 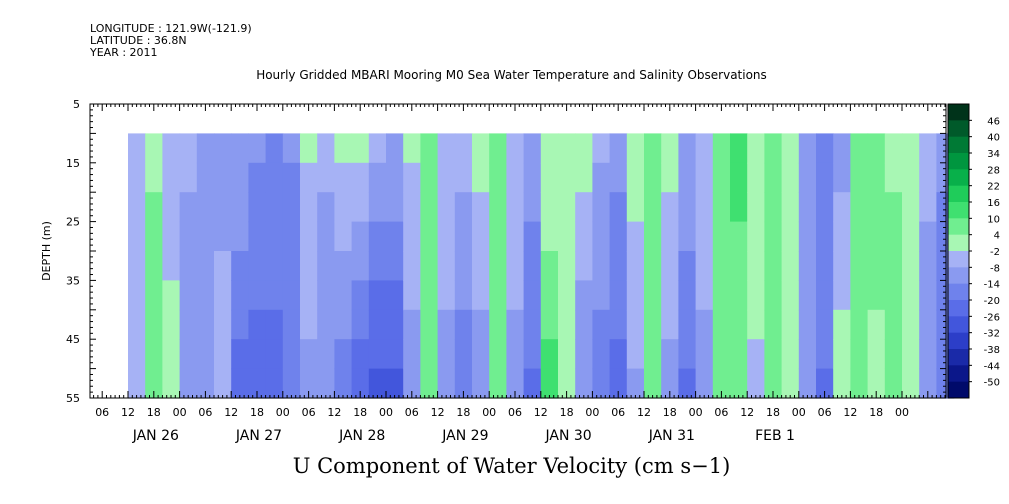 What do you see at coordinates (993, 138) in the screenshot?
I see `colorbar-label: 40` at bounding box center [993, 138].